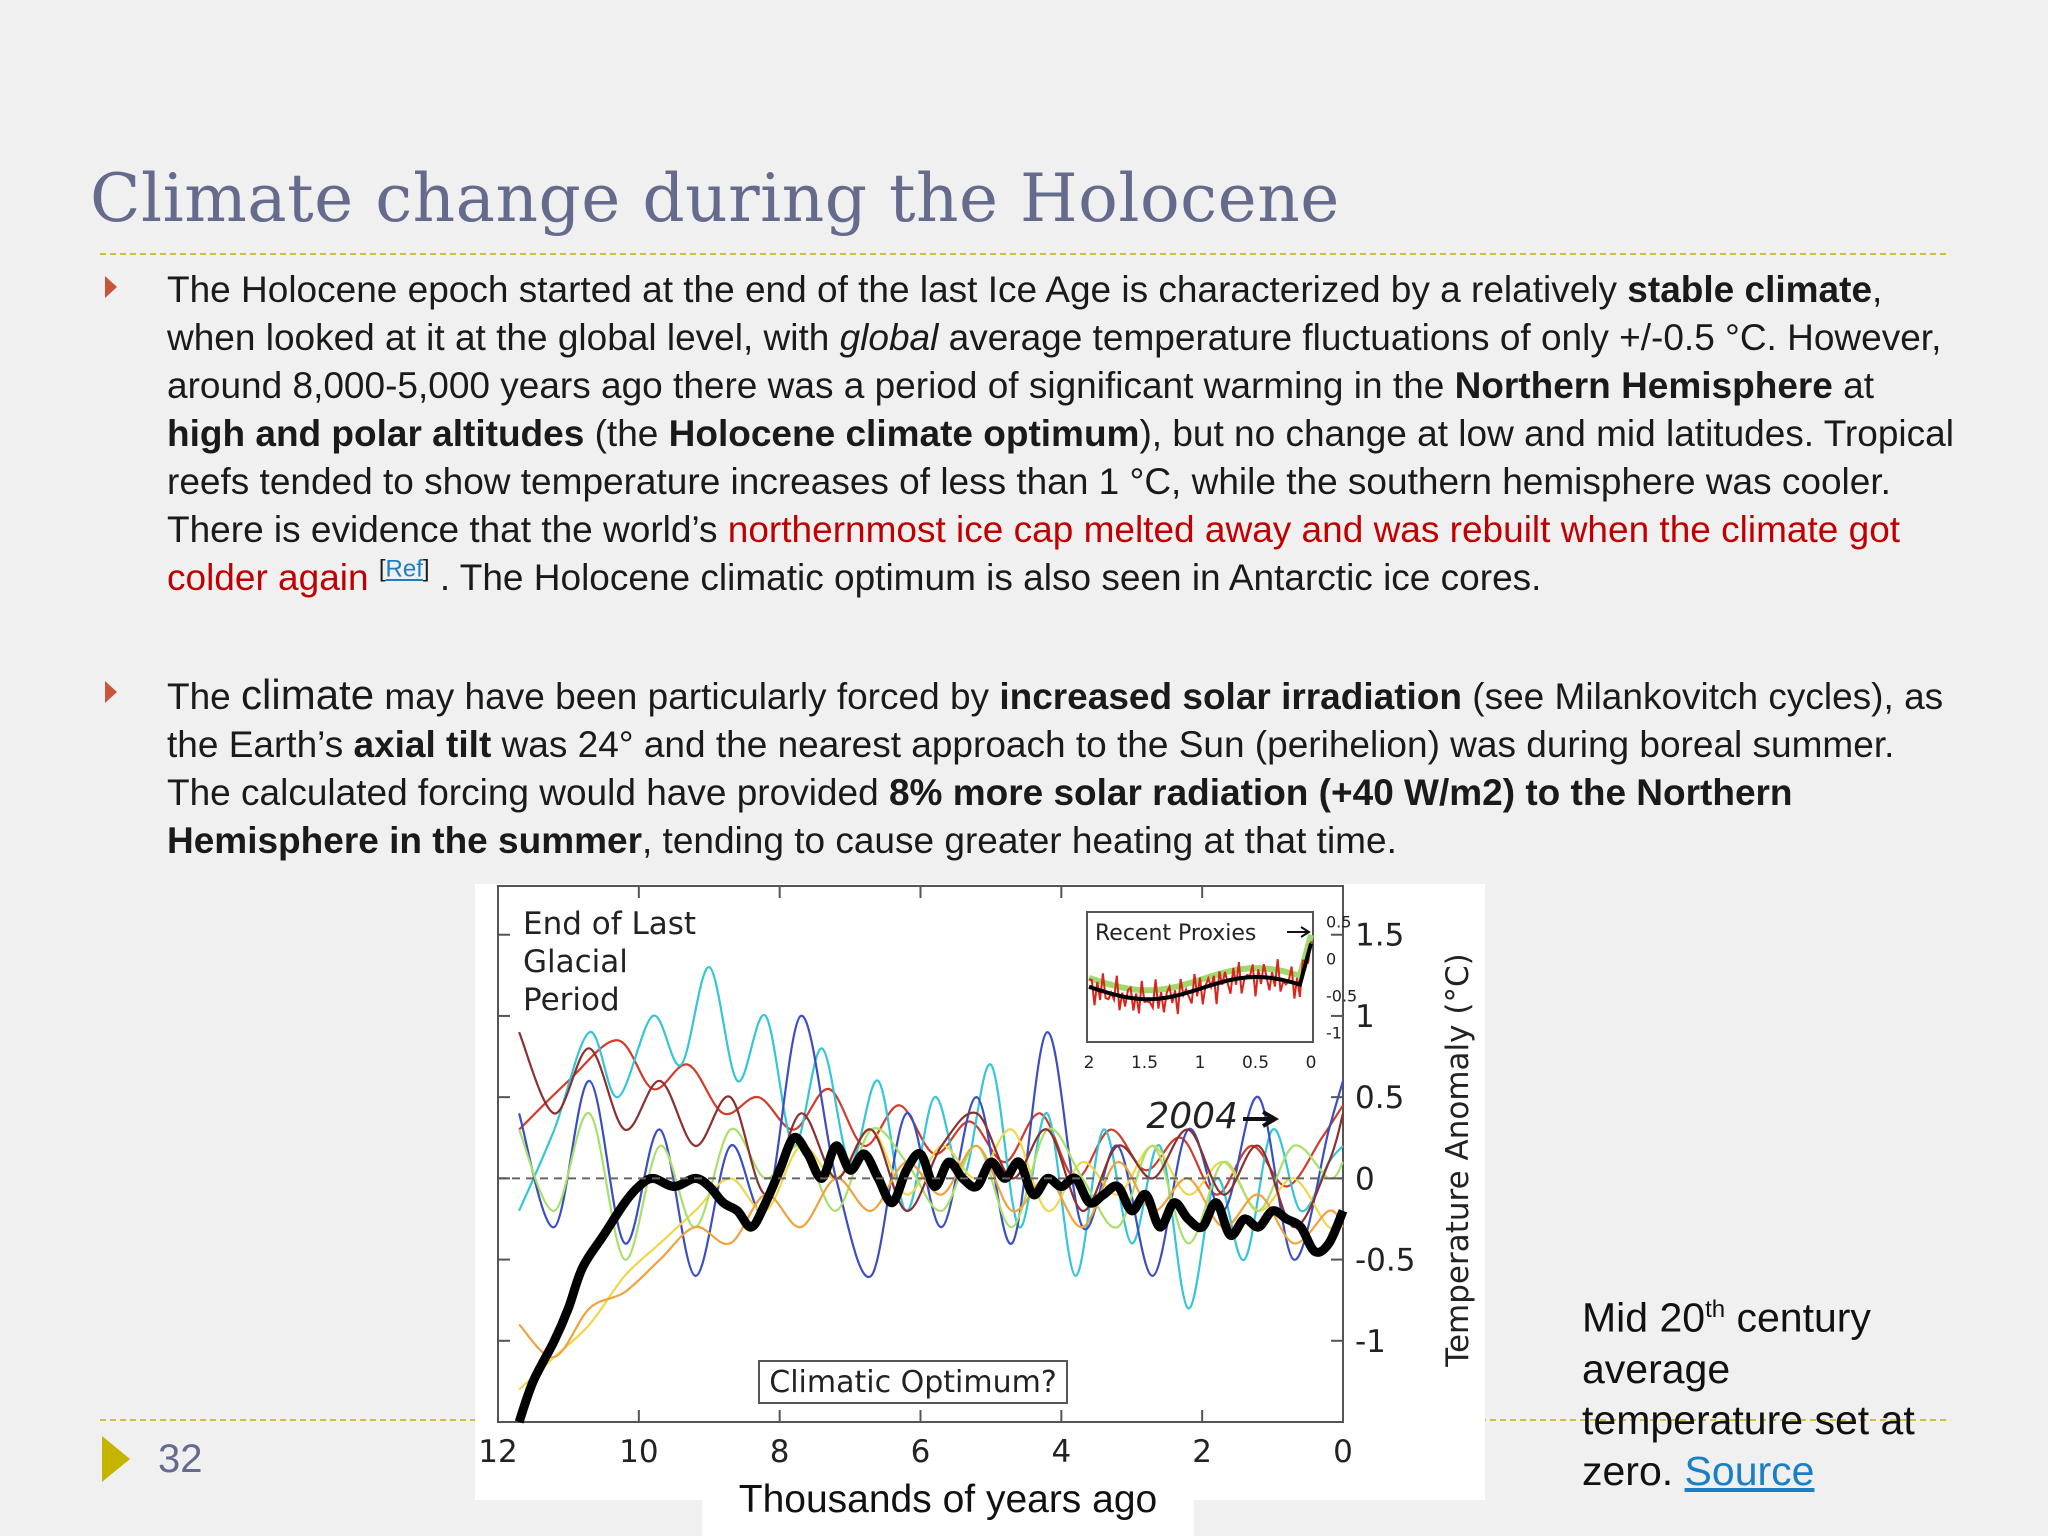 Image resolution: width=2048 pixels, height=1536 pixels. Describe the element at coordinates (1385, 1261) in the screenshot. I see `y-tick-label: -0.5` at that location.